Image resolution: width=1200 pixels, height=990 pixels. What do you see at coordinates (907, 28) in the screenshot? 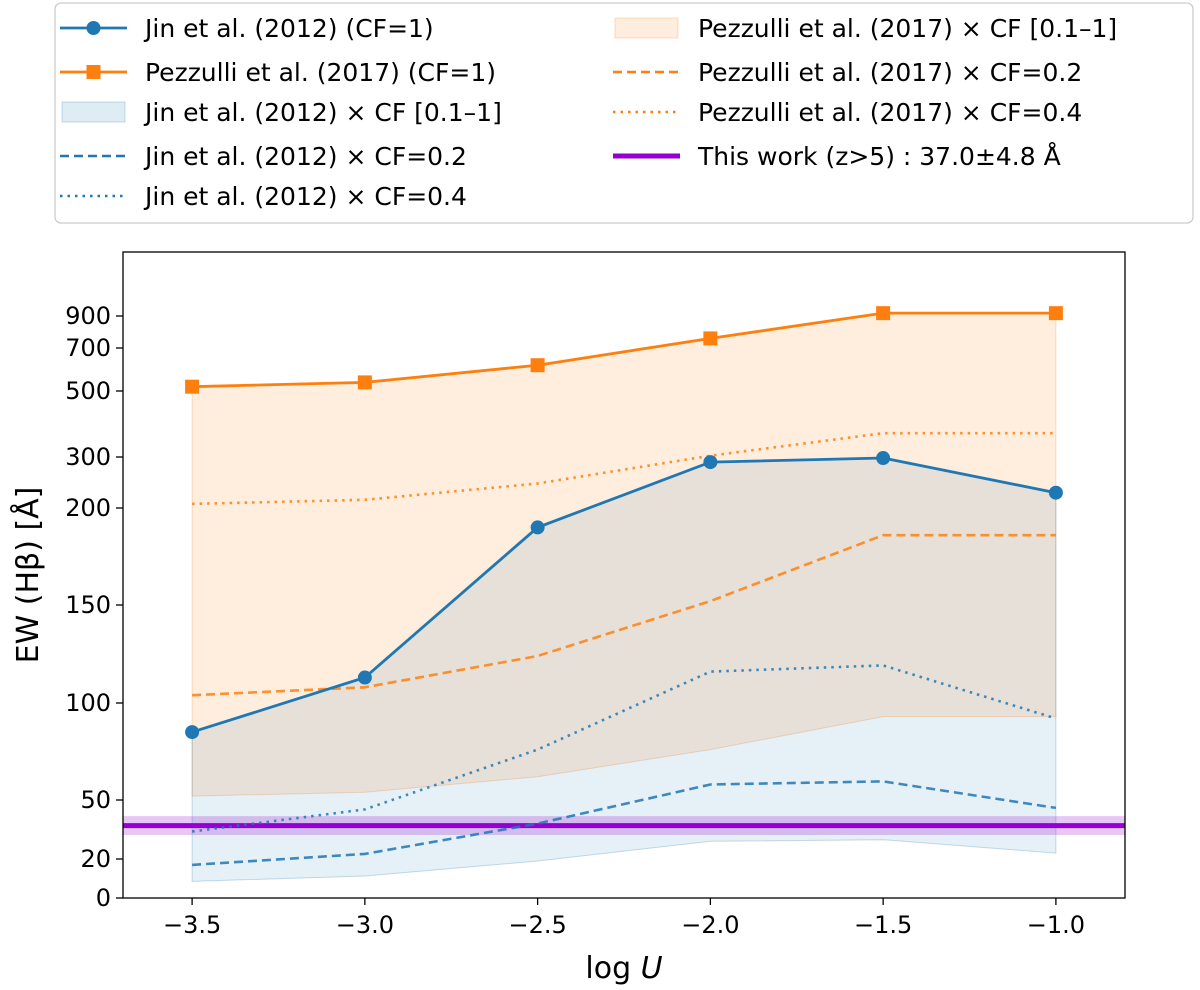
I see `legend-label: Pezzulli et al. (2017) × CF [0.1–1]` at bounding box center [907, 28].